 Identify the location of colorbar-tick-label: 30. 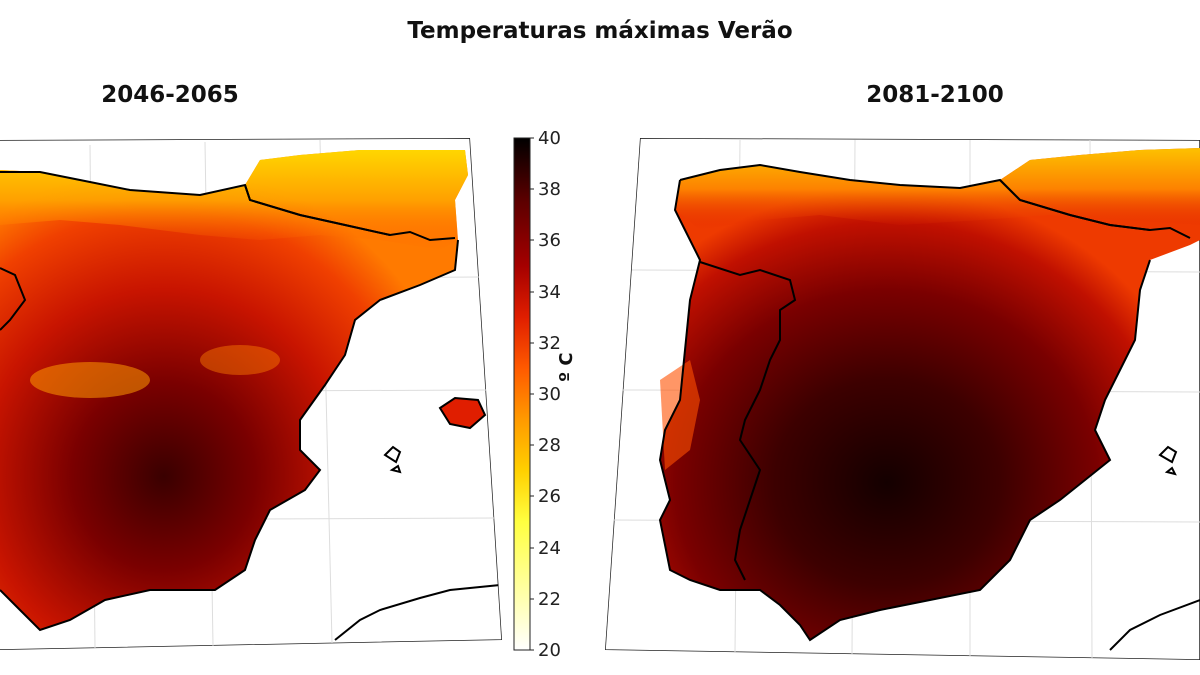
(549, 394).